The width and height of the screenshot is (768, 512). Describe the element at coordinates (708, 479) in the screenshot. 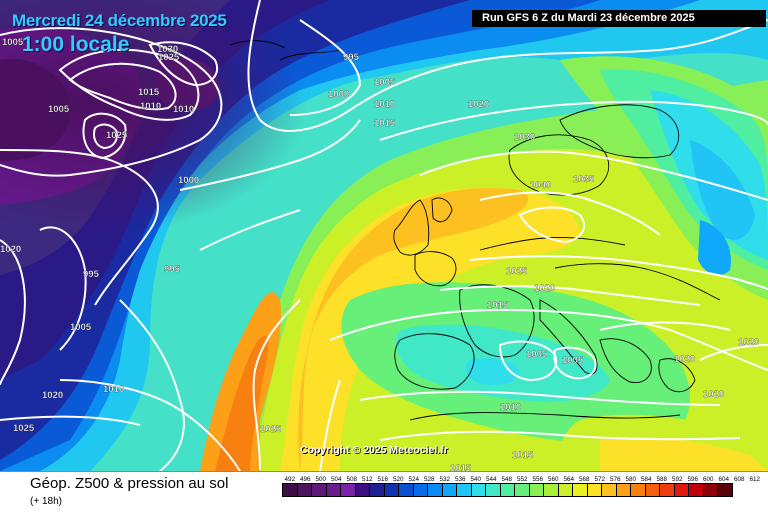

I see `color-scale-tick: 600` at that location.